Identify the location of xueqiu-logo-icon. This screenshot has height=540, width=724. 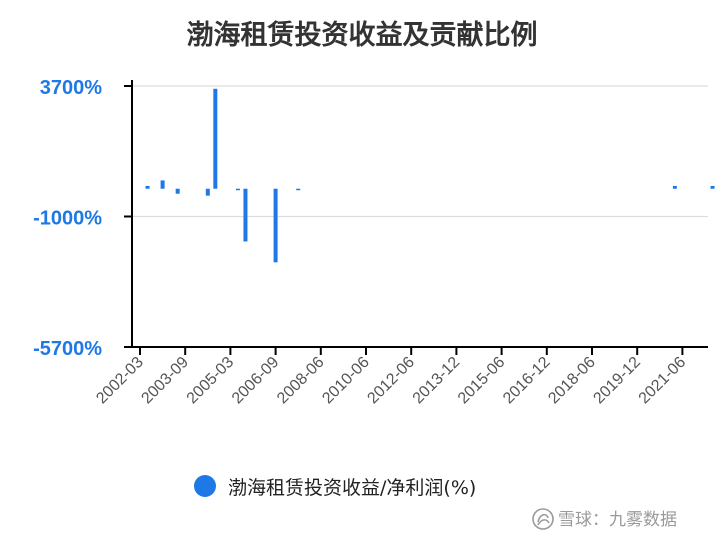
(543, 519).